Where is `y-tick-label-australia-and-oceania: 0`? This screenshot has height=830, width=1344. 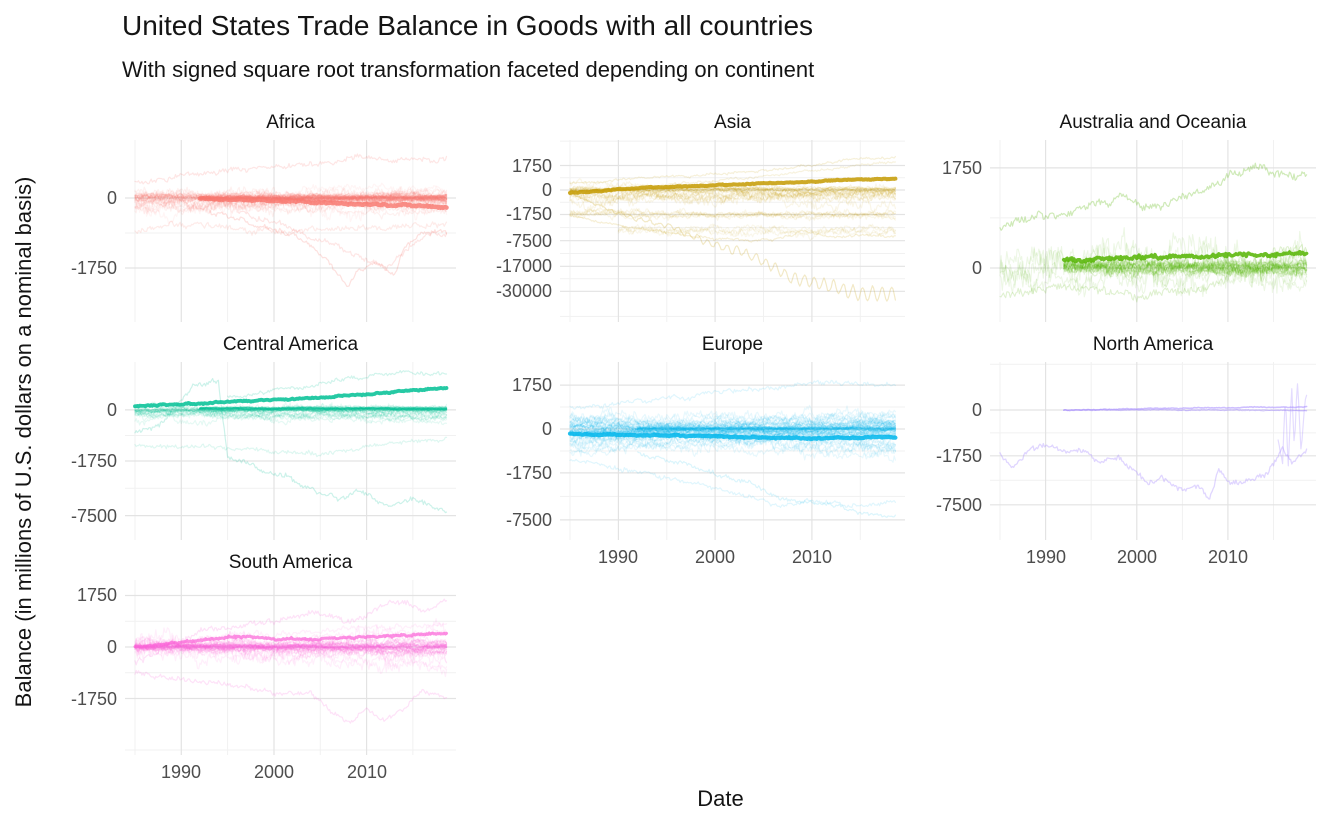
y-tick-label-australia-and-oceania: 0 is located at coordinates (976, 268).